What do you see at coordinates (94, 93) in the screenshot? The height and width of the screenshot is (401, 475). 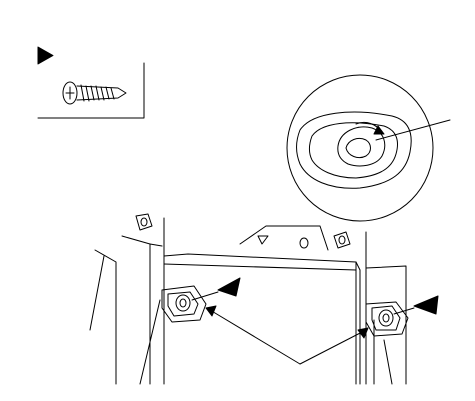 I see `screw-icon` at bounding box center [94, 93].